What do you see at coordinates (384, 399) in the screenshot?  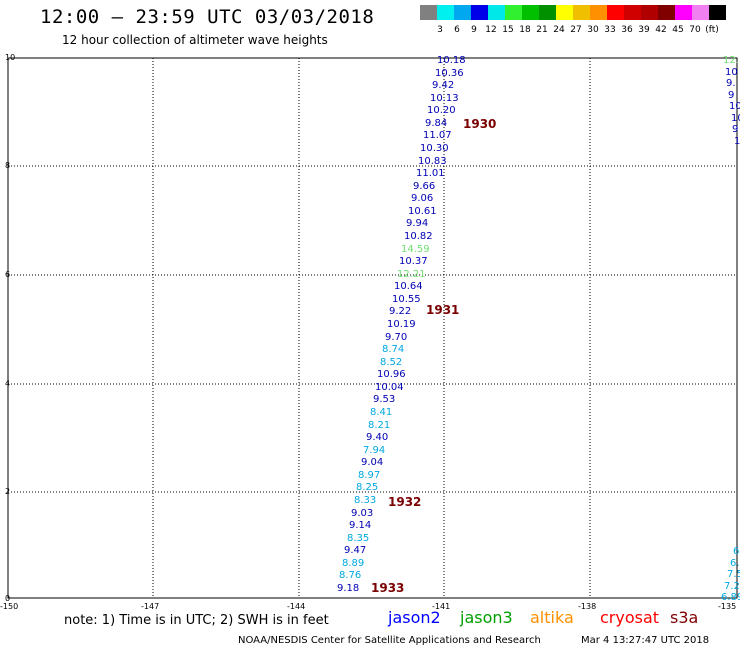 I see `wave-height-value: 9.53` at bounding box center [384, 399].